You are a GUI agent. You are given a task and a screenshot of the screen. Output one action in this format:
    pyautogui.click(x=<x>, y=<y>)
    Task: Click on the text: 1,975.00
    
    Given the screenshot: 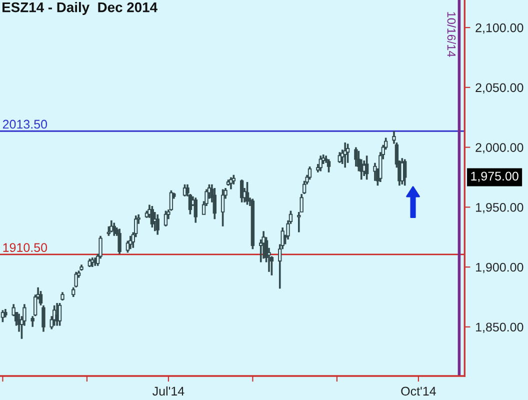 What is the action you would take?
    pyautogui.click(x=494, y=177)
    